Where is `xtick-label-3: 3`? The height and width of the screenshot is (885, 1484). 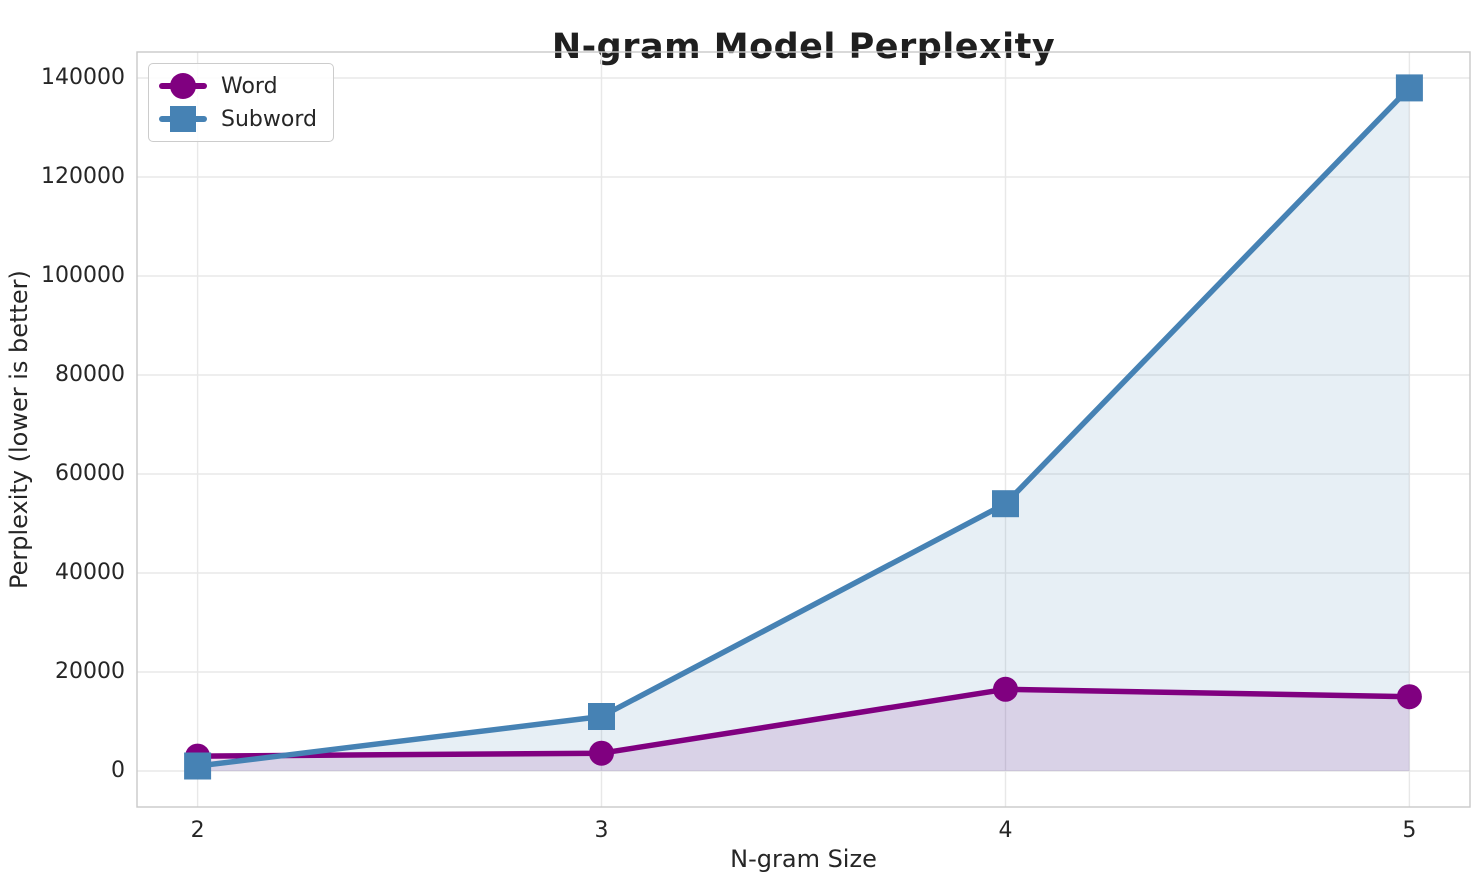
xtick-label-3: 3 is located at coordinates (601, 830).